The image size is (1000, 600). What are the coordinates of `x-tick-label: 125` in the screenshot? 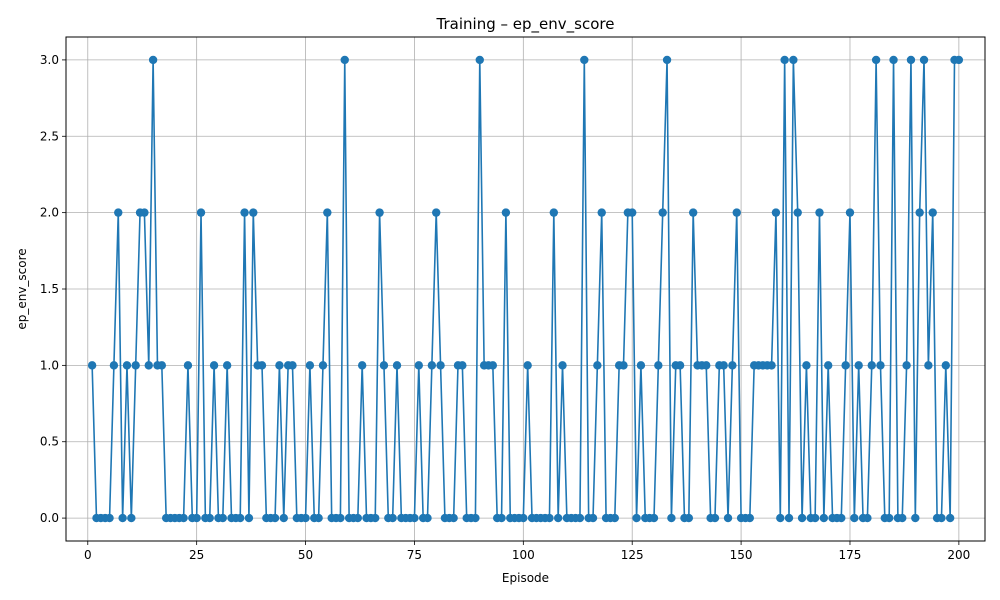 It's located at (632, 555).